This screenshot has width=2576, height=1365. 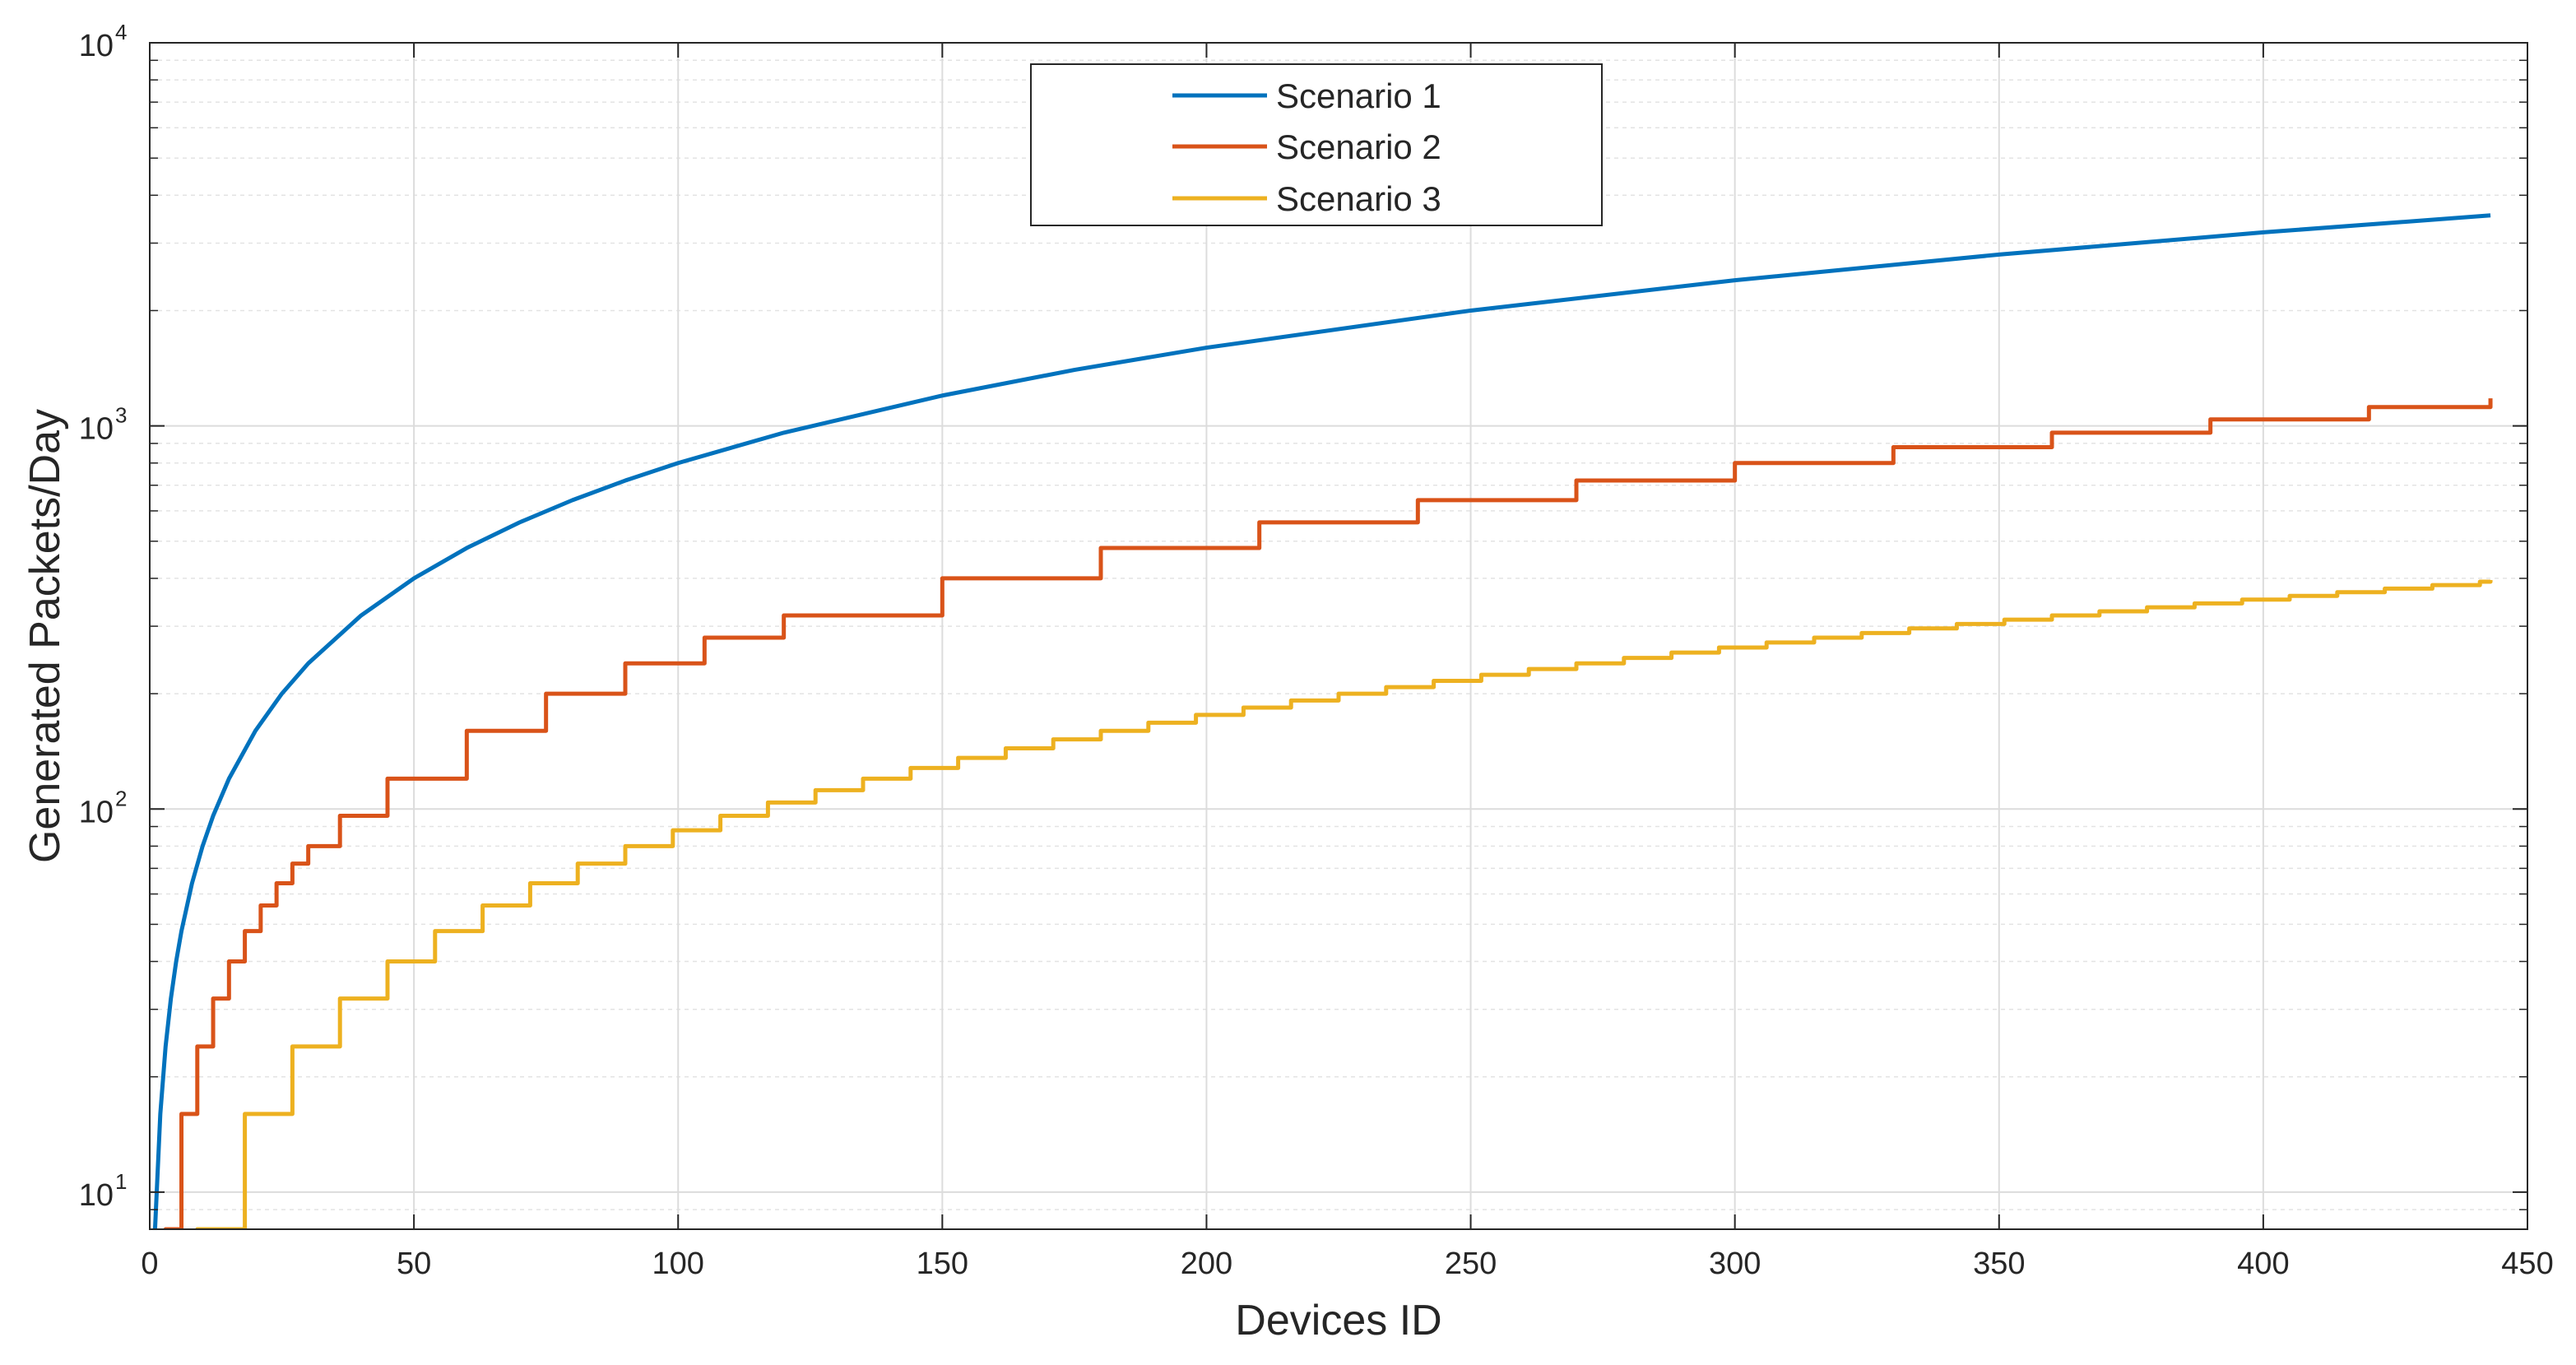 What do you see at coordinates (1347, 1264) in the screenshot?
I see `x-tick-labels: 0 50 100 150 200 250 300 350 400 450` at bounding box center [1347, 1264].